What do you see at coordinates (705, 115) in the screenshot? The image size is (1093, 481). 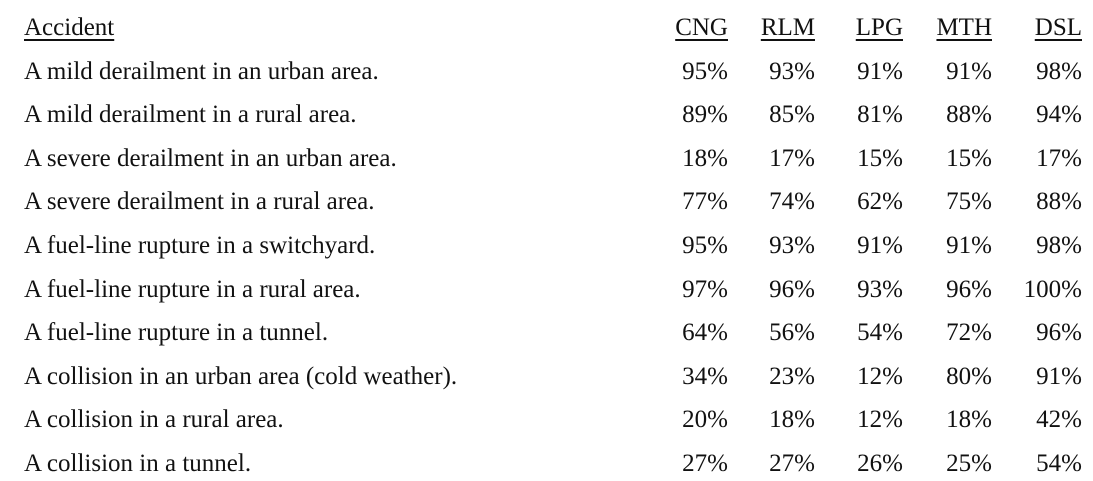 I see `percentage-cell: 89%` at bounding box center [705, 115].